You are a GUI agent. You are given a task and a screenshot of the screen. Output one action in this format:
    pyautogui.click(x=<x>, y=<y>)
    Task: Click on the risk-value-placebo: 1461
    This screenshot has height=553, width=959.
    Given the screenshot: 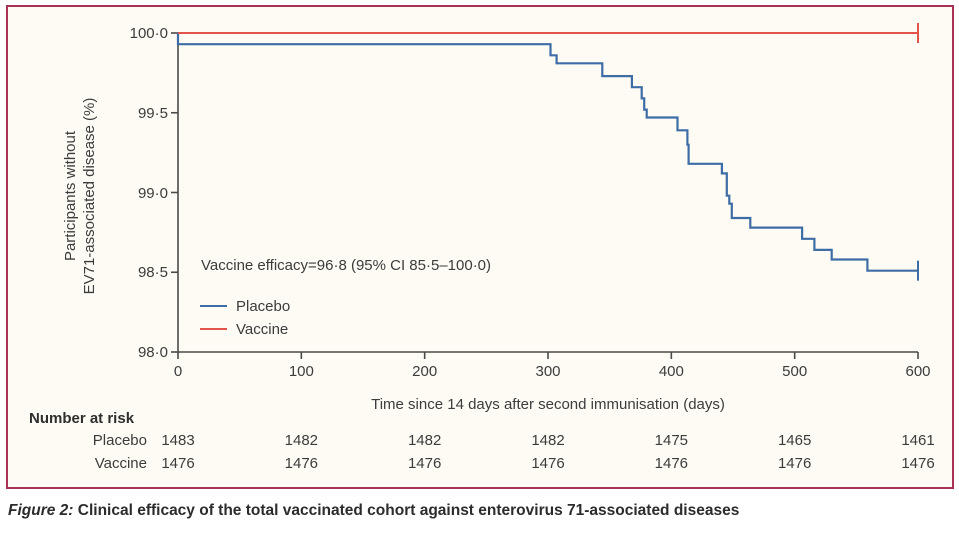 What is the action you would take?
    pyautogui.click(x=918, y=440)
    